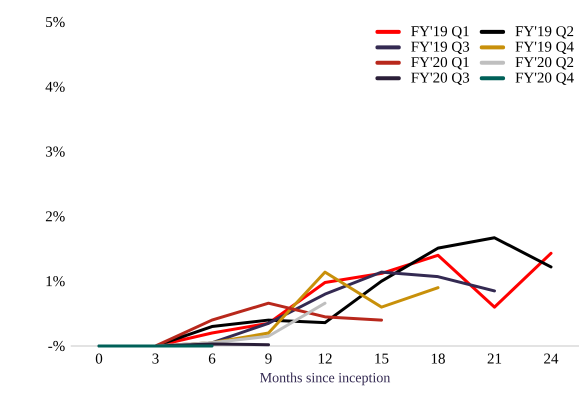 This screenshot has width=579, height=411. I want to click on legend-label: FY'20 Q2, so click(545, 63).